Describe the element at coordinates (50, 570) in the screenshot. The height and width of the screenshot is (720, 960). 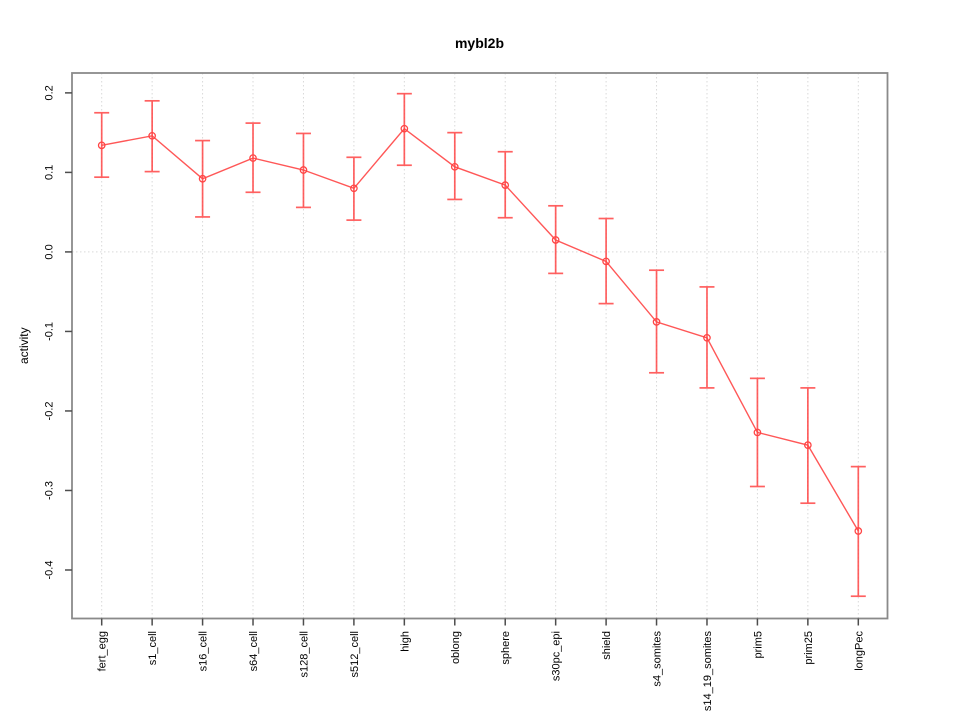
I see `y-tick-label: -0.4` at that location.